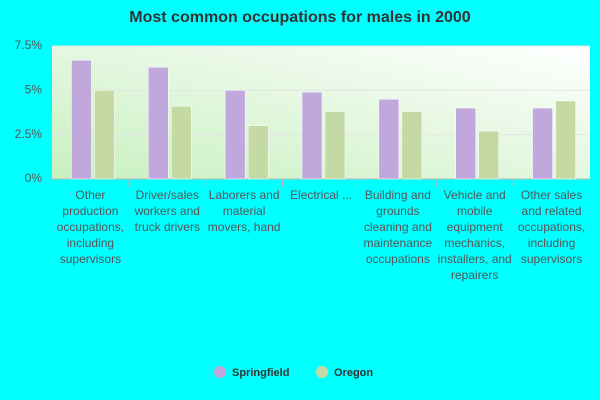 The image size is (600, 400). What do you see at coordinates (29, 45) in the screenshot?
I see `y-tick-label: 7.5%` at bounding box center [29, 45].